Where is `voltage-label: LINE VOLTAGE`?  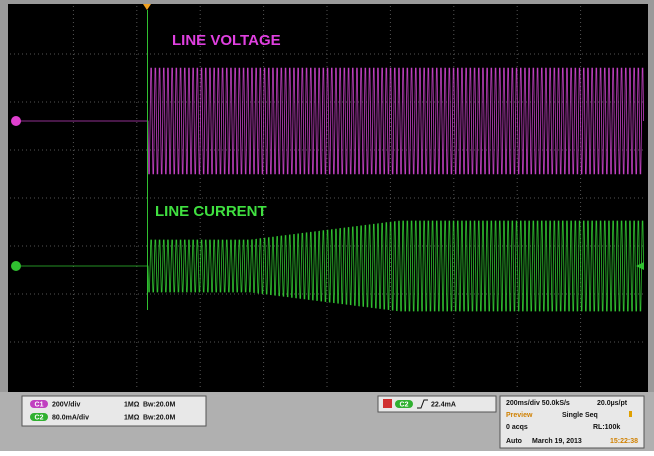
voltage-label: LINE VOLTAGE is located at coordinates (226, 40).